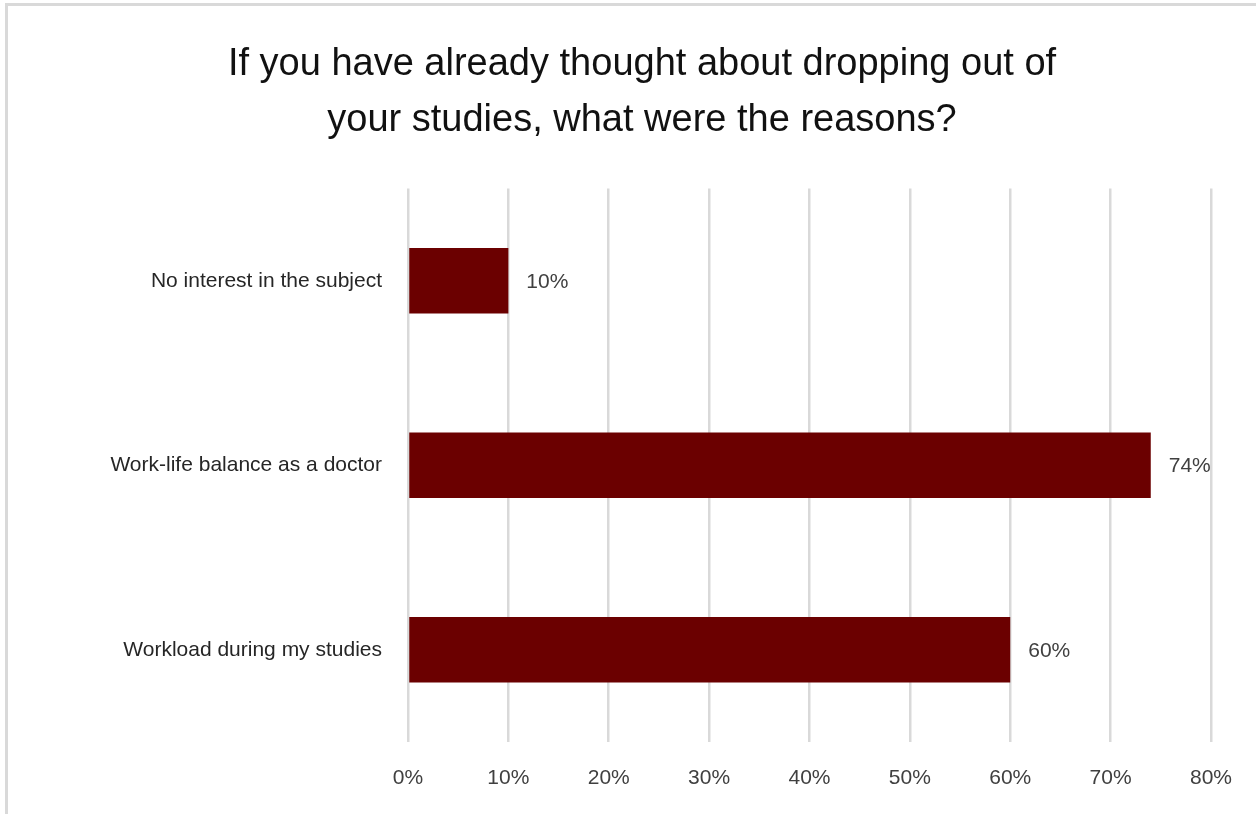 The width and height of the screenshot is (1256, 814). What do you see at coordinates (508, 777) in the screenshot?
I see `x-tick-label: 10%` at bounding box center [508, 777].